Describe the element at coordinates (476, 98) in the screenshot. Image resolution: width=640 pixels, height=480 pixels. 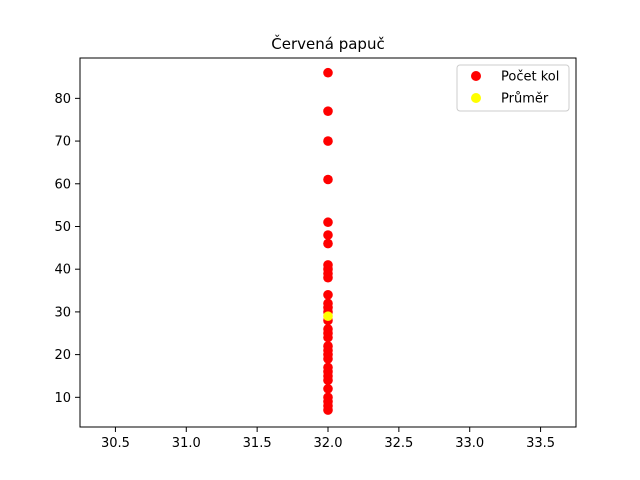
I see `legend-marker-prumer` at that location.